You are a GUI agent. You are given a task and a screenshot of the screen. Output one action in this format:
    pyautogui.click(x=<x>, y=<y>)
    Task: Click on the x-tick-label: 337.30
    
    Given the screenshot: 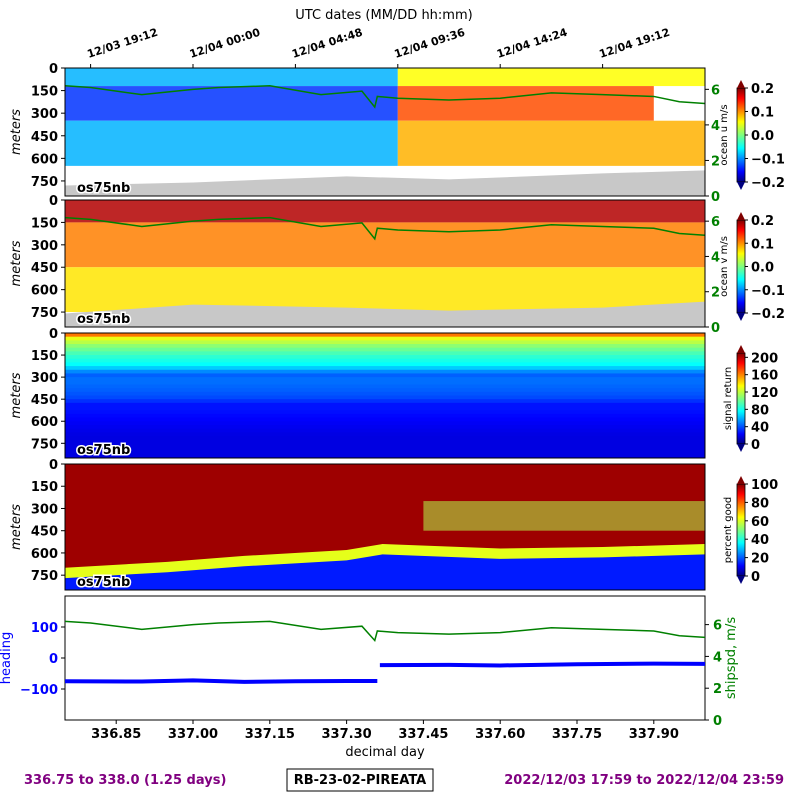 What is the action you would take?
    pyautogui.click(x=347, y=734)
    